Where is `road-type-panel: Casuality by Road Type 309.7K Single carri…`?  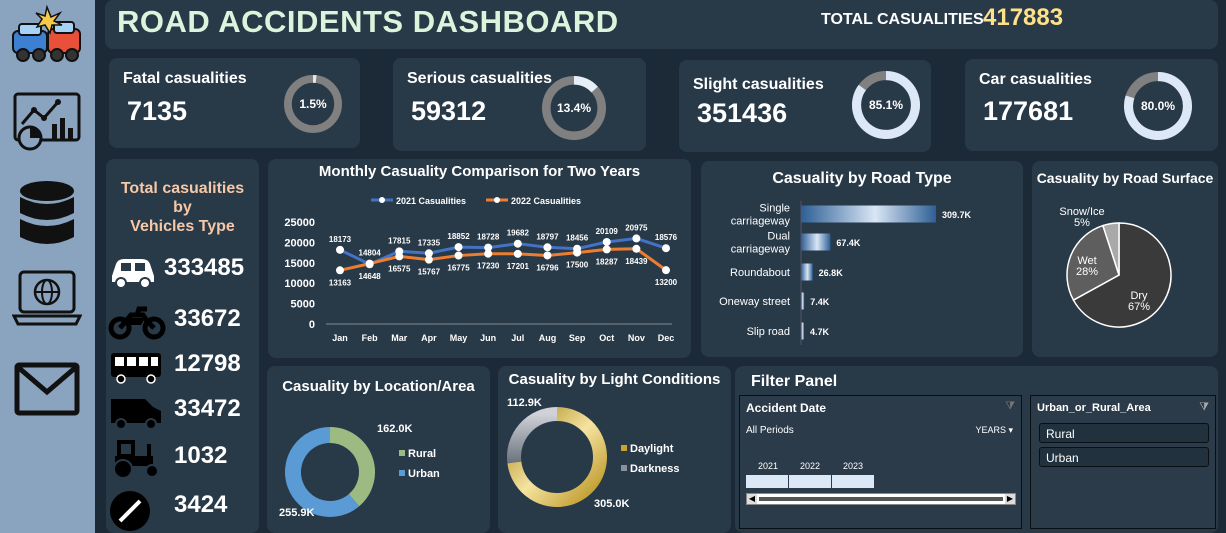 road-type-panel: Casuality by Road Type 309.7K Single carri… is located at coordinates (862, 259).